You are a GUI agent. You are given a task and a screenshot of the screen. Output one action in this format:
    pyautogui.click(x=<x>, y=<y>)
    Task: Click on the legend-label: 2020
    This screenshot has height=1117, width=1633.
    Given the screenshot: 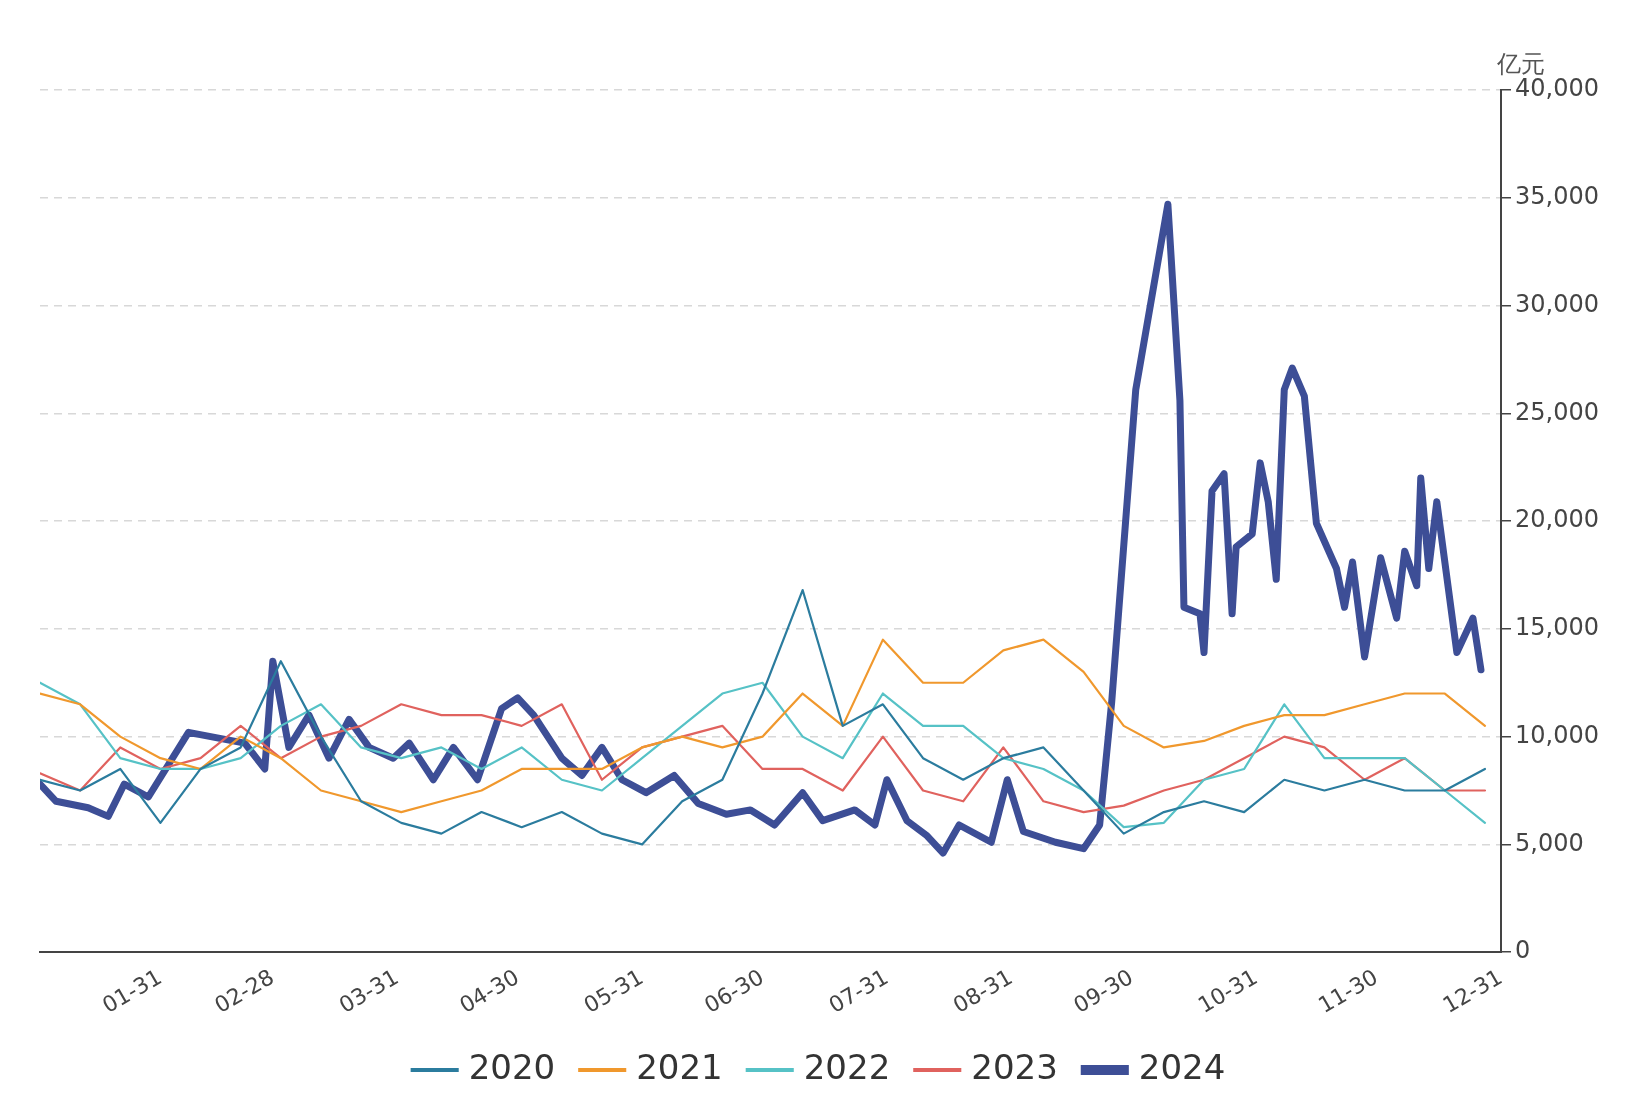 What is the action you would take?
    pyautogui.click(x=512, y=1066)
    